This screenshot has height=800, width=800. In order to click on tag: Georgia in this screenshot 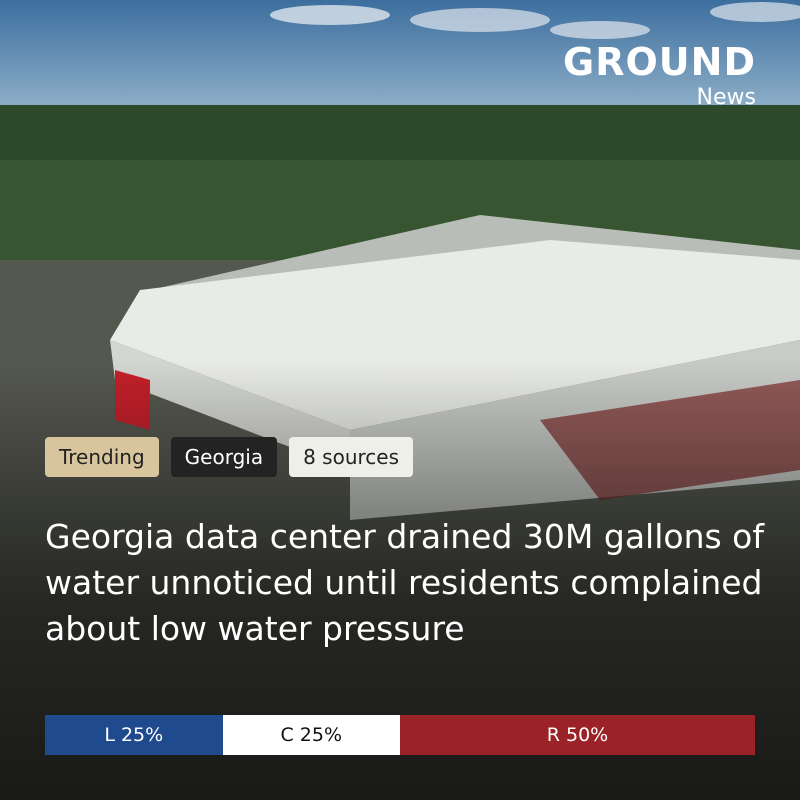, I will do `click(224, 457)`.